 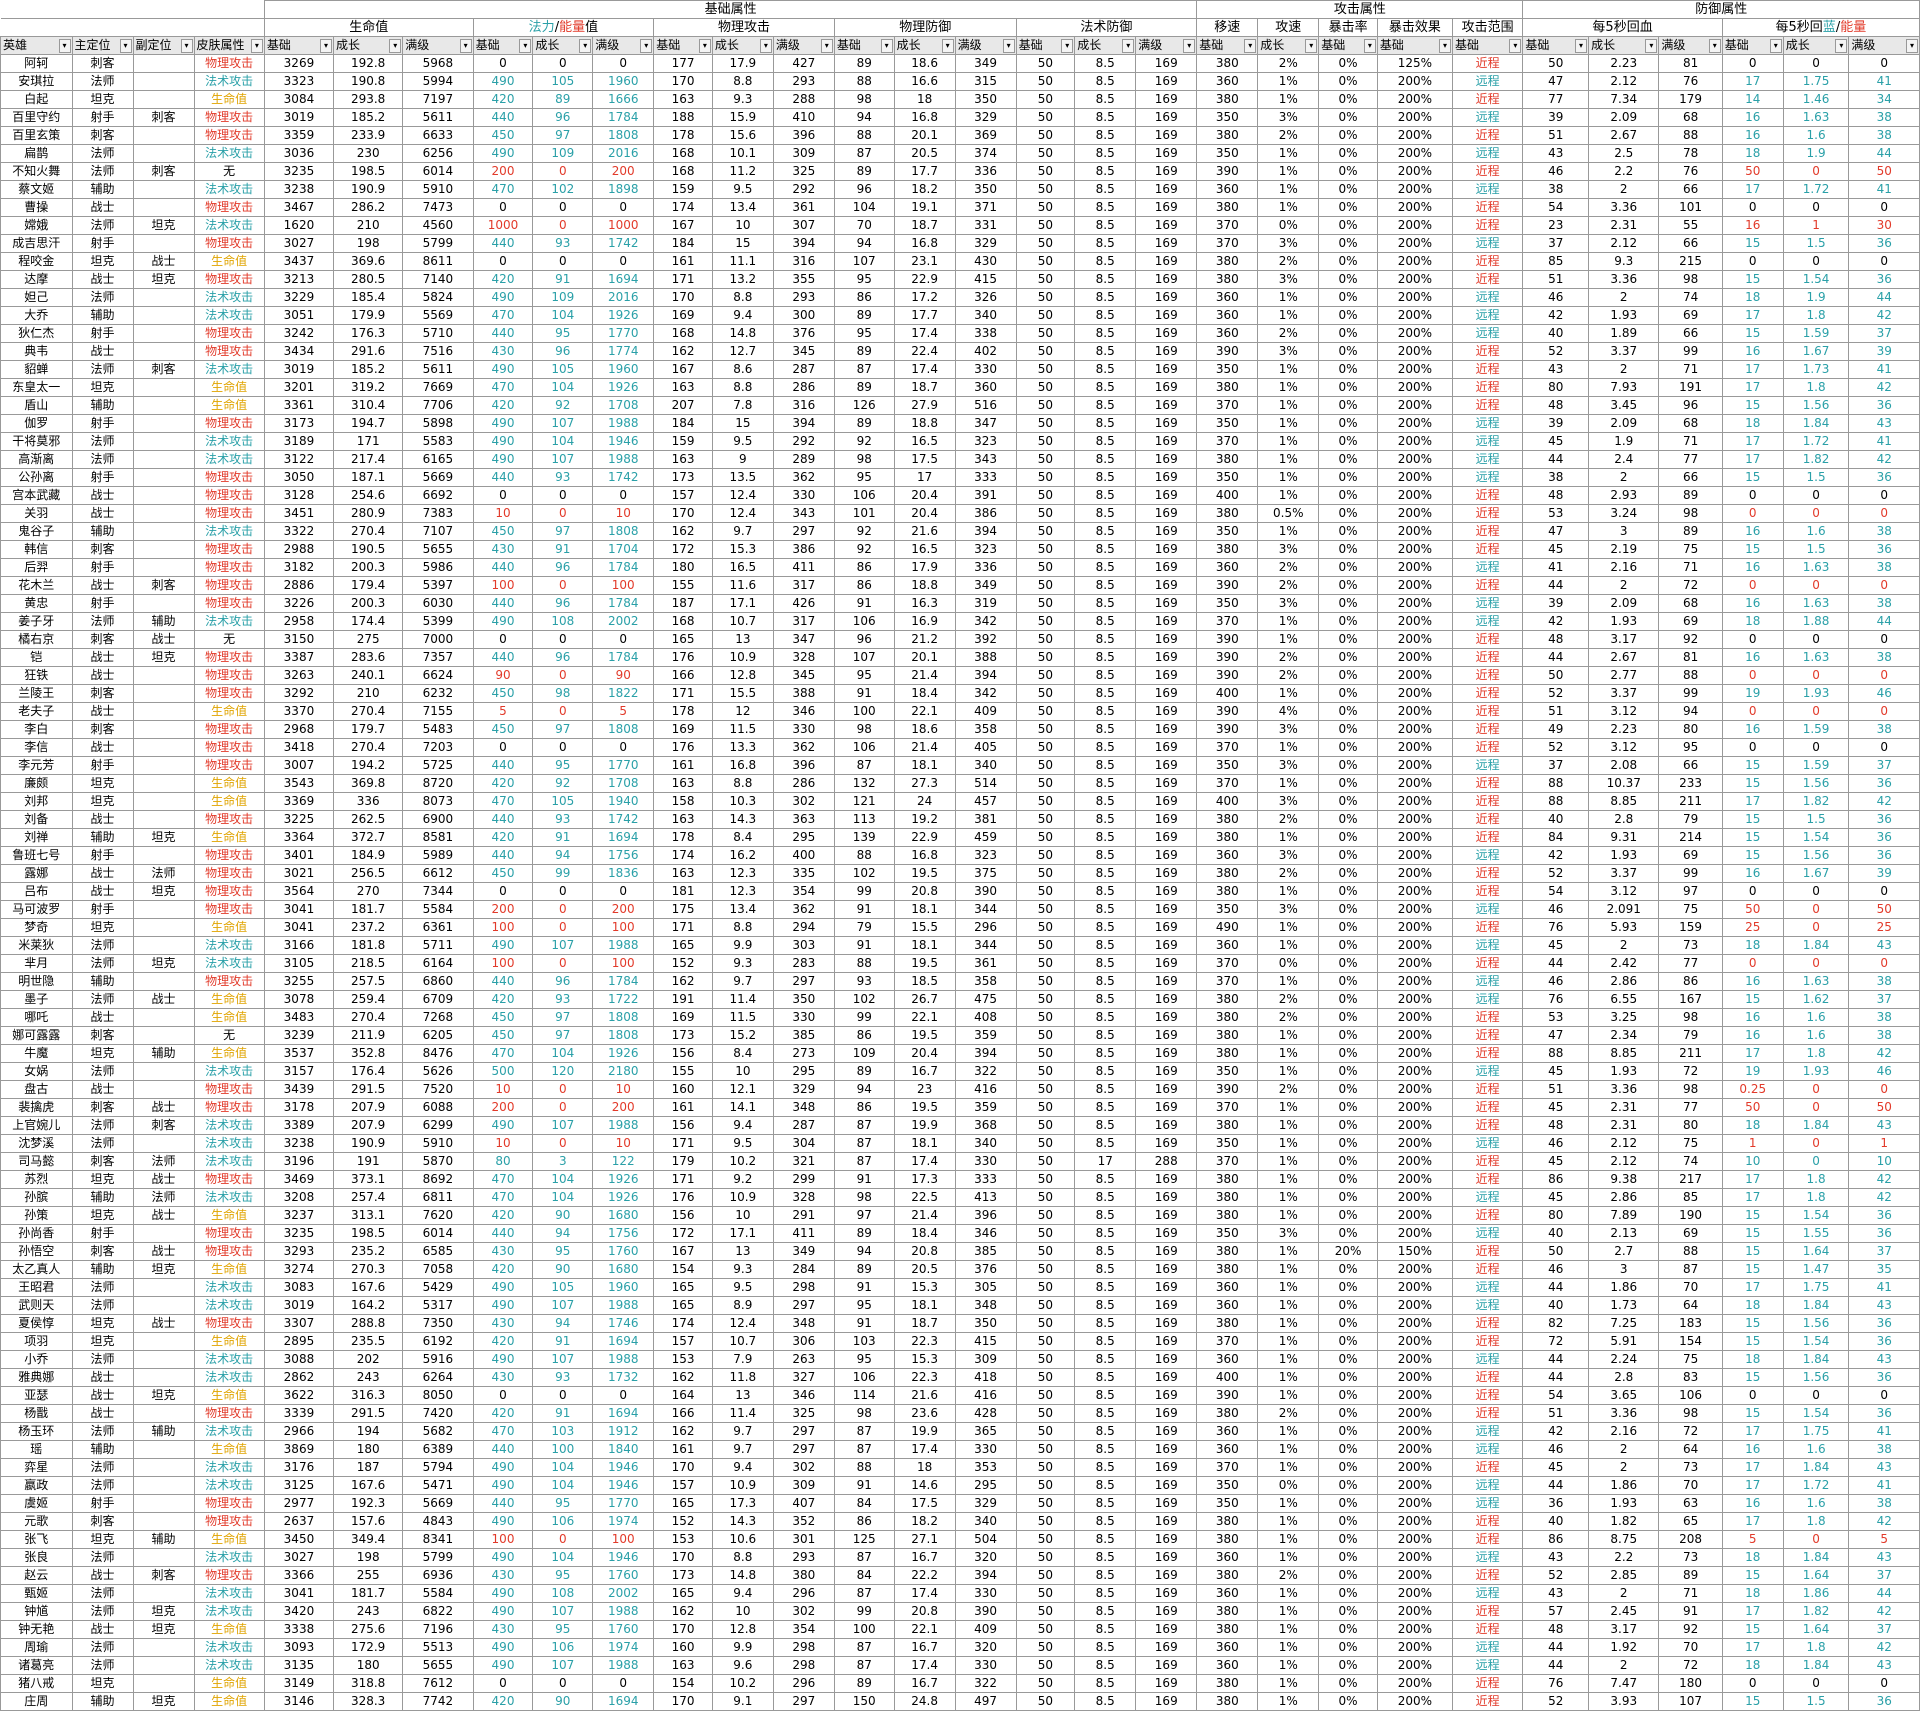 I want to click on table-cell: 450, so click(x=503, y=1035).